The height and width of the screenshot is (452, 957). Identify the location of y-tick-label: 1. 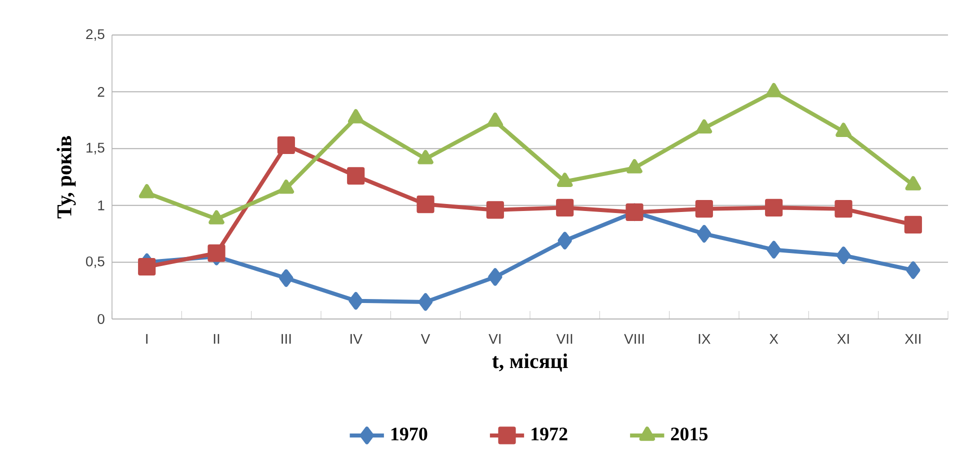
(101, 205).